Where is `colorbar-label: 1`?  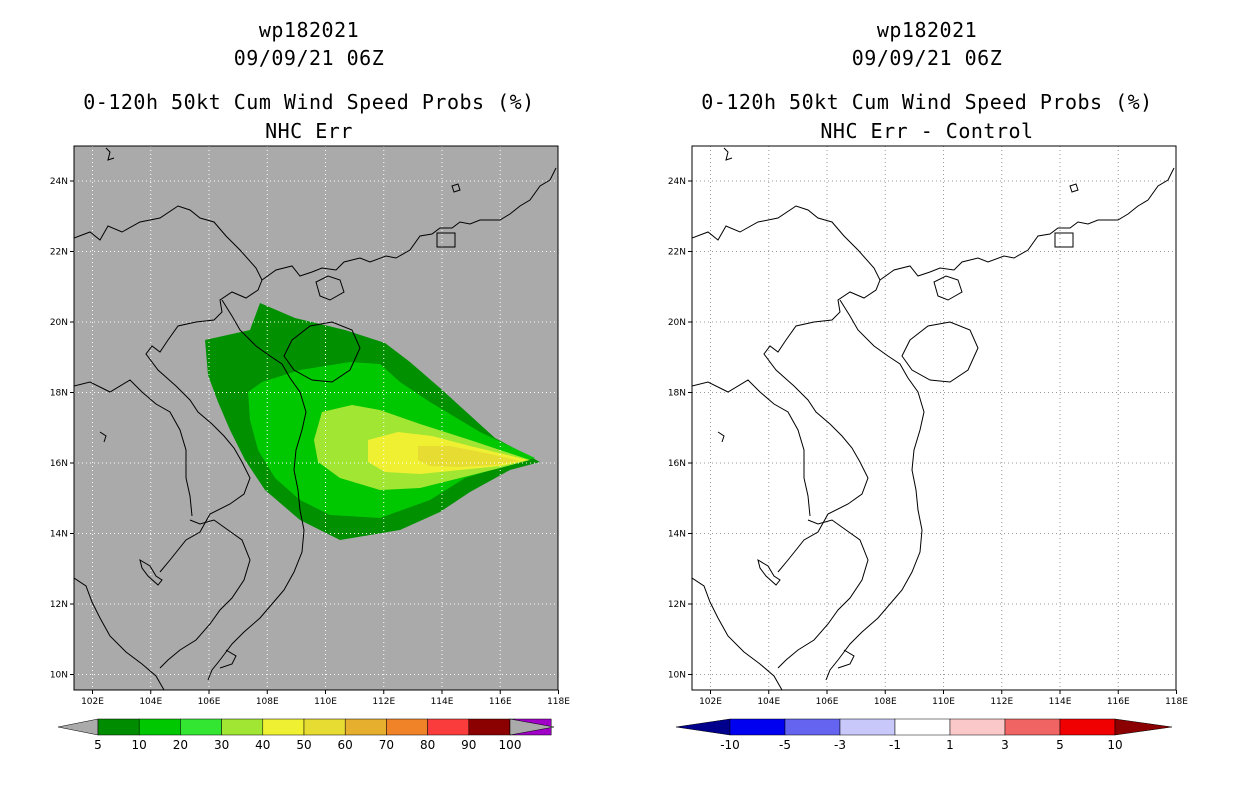
colorbar-label: 1 is located at coordinates (950, 745).